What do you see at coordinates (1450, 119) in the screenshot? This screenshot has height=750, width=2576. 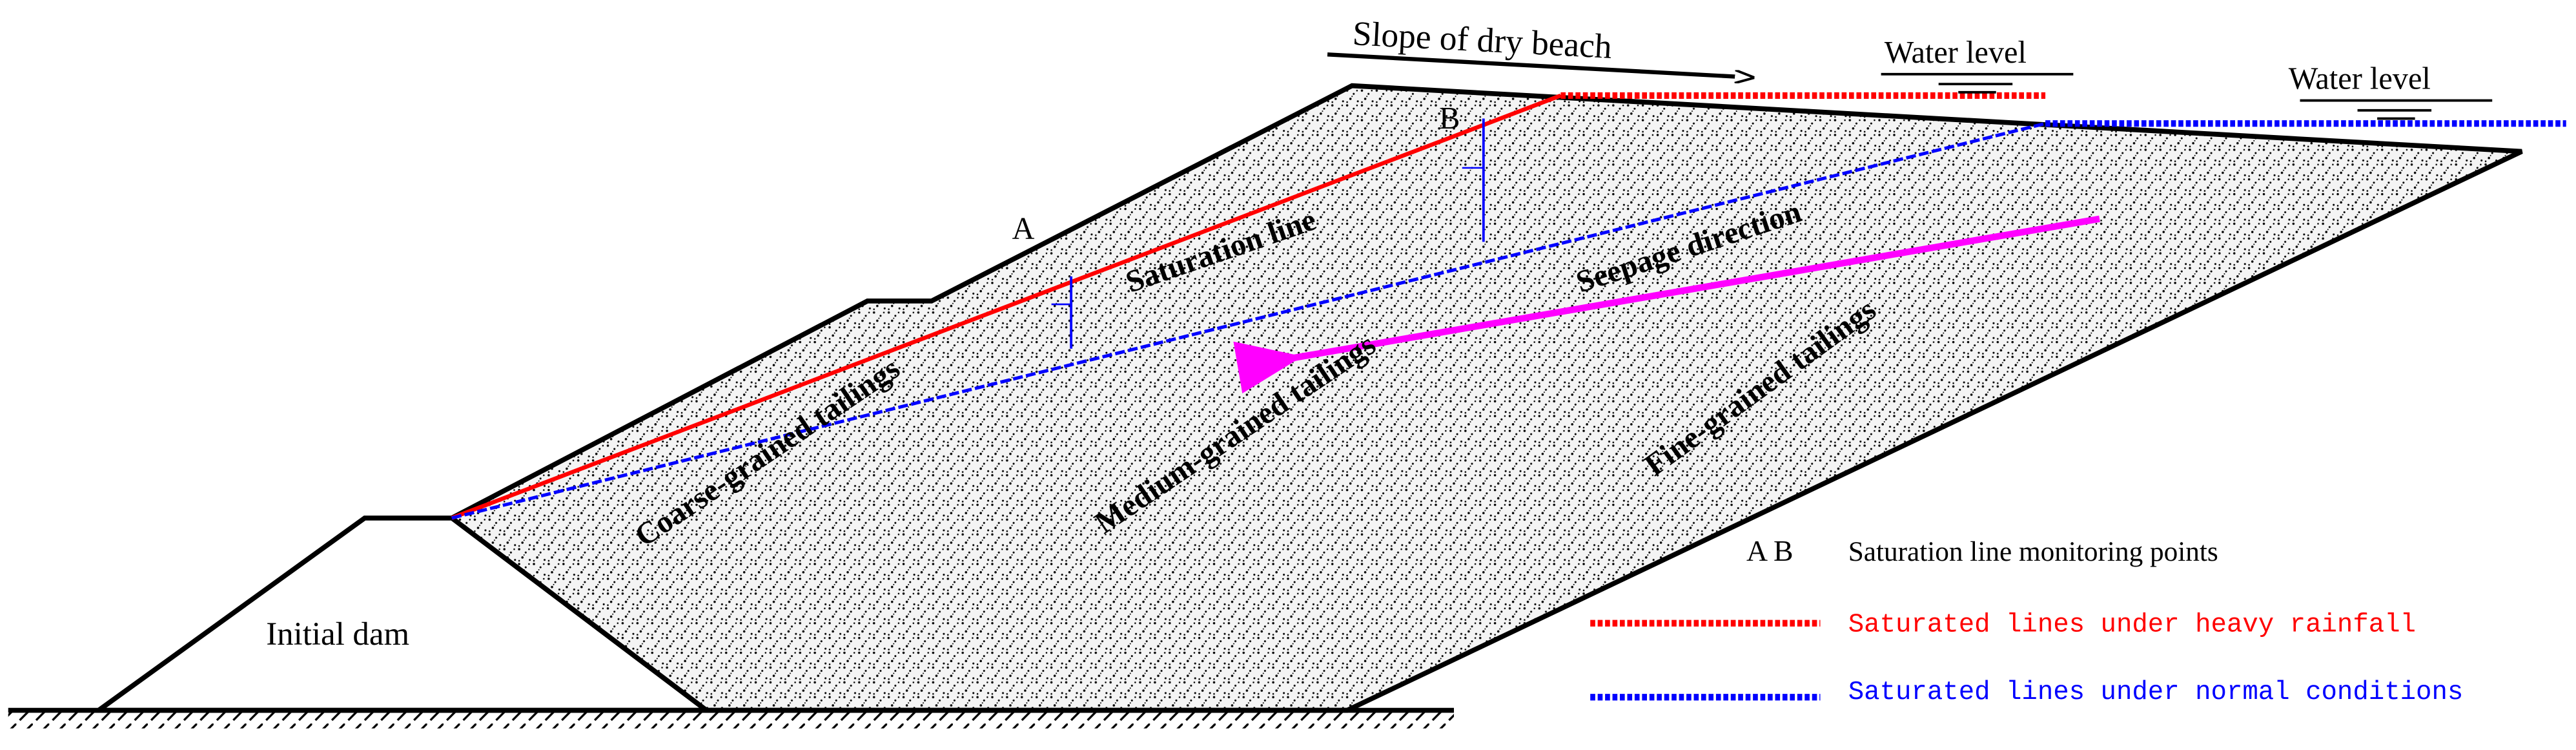 I see `point-label: B` at bounding box center [1450, 119].